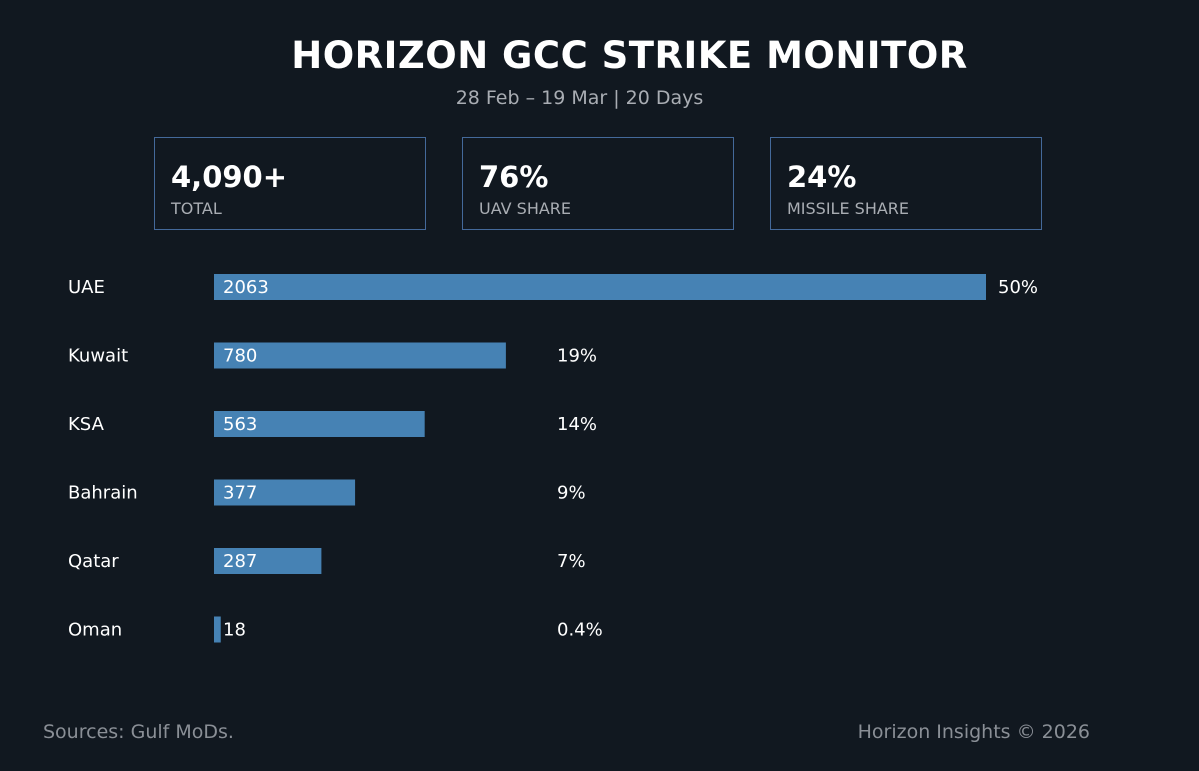 Image resolution: width=1199 pixels, height=771 pixels. Describe the element at coordinates (822, 177) in the screenshot. I see `kpi-value: 24%` at that location.